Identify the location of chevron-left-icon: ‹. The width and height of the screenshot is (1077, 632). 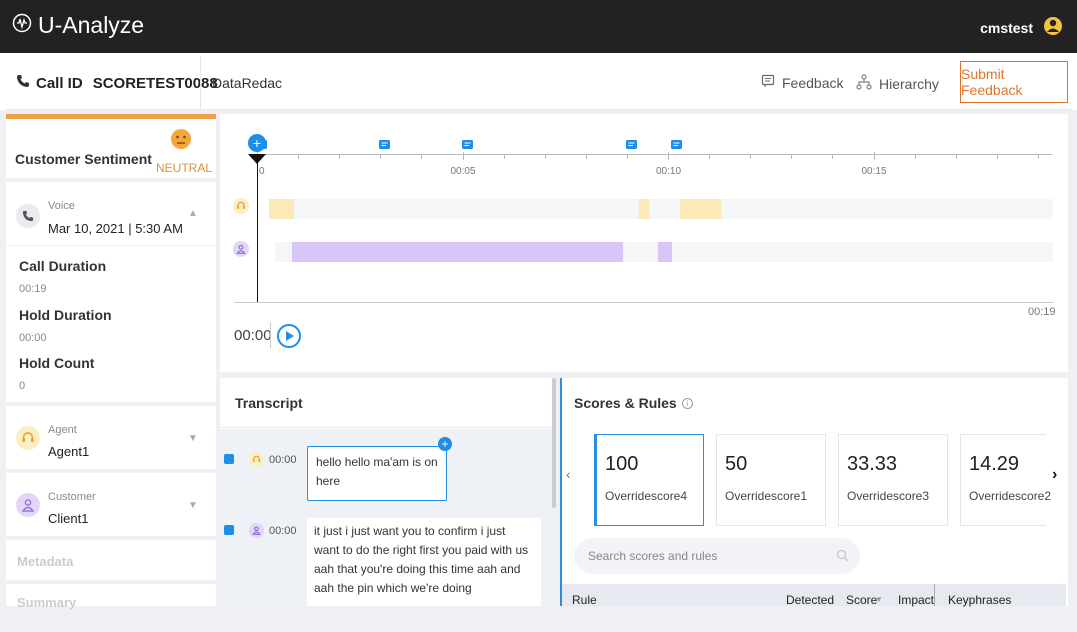
(568, 474).